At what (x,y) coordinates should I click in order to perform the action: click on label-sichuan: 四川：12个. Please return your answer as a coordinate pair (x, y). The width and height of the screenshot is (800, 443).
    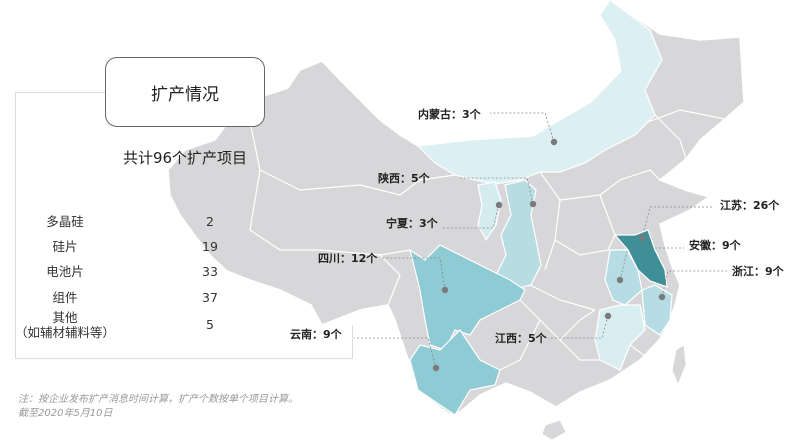
    Looking at the image, I should click on (348, 258).